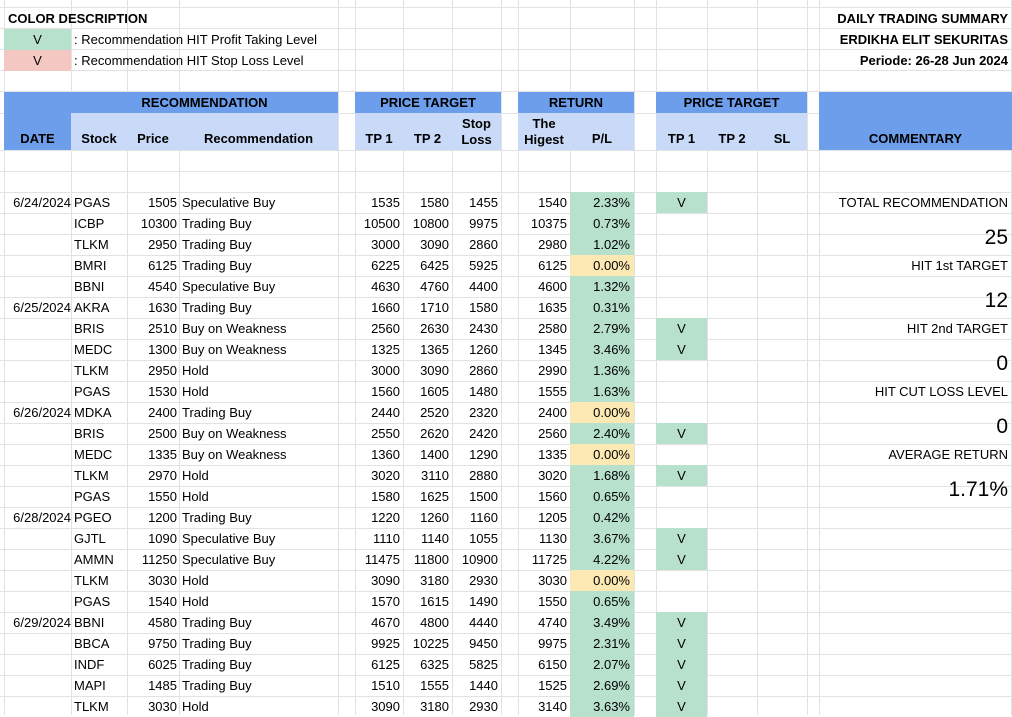  I want to click on pl-cell: 2.31%, so click(602, 643).